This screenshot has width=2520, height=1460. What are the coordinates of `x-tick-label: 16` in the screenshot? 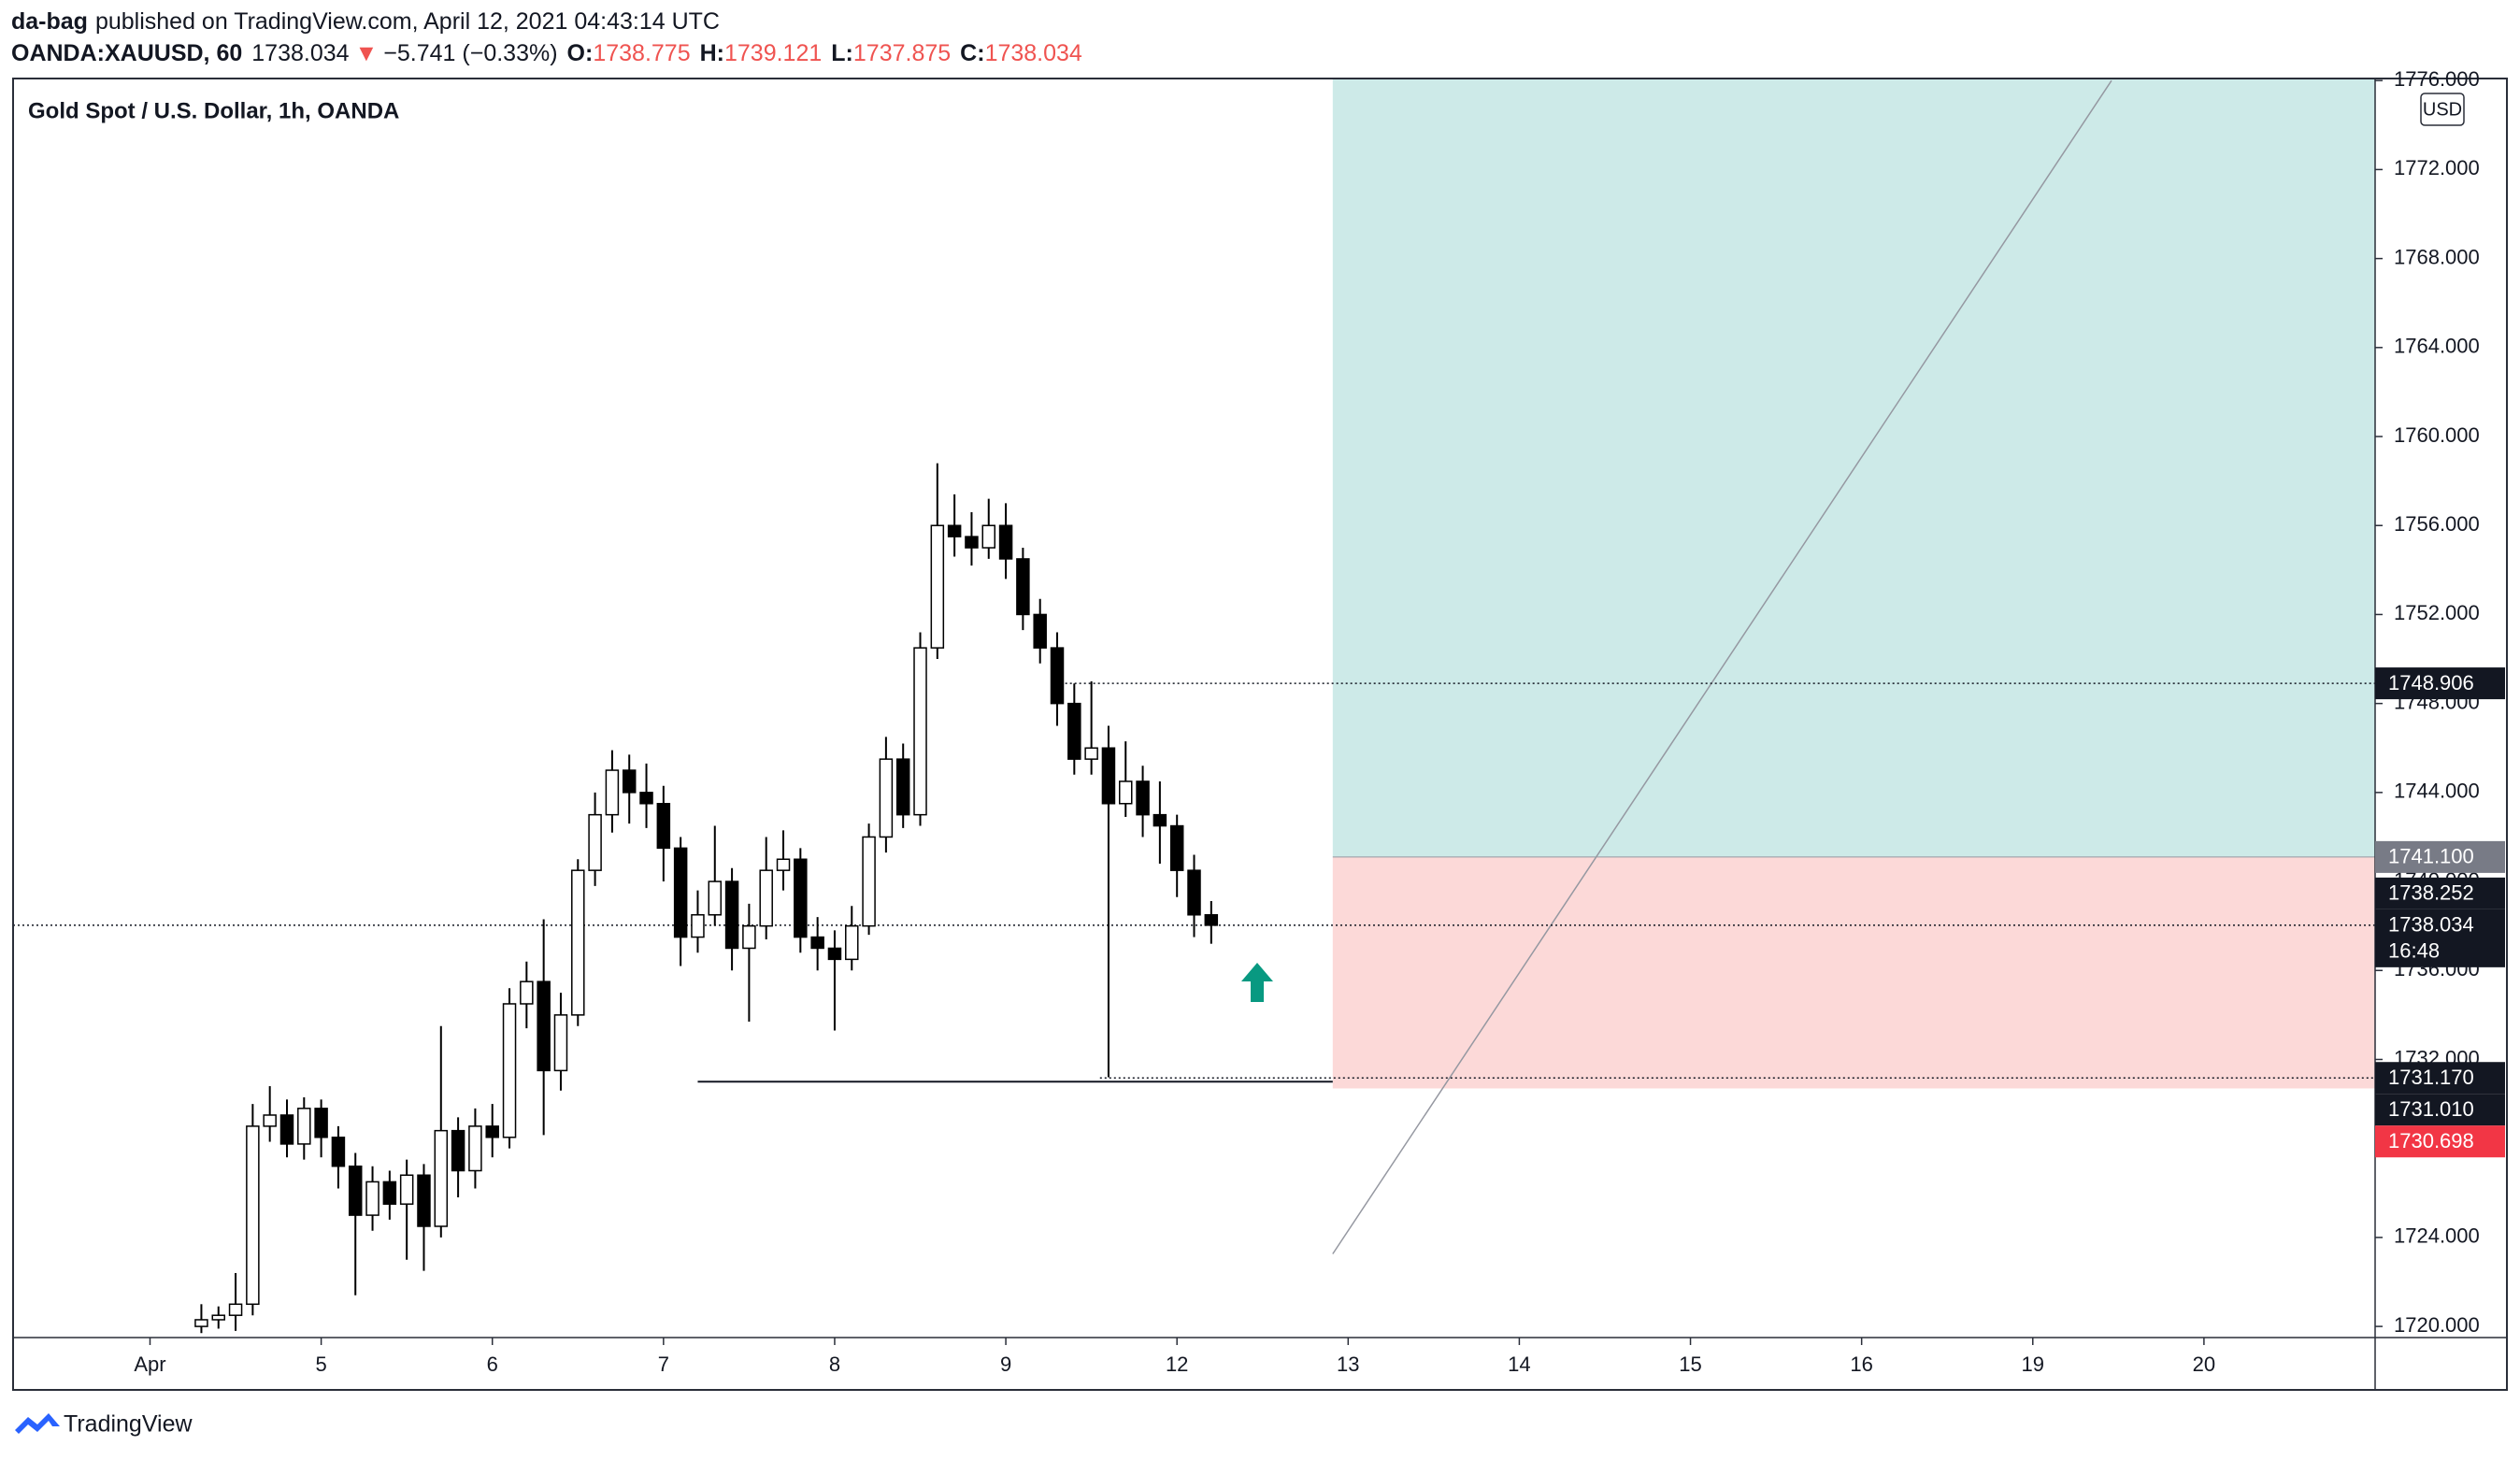 It's located at (1861, 1365).